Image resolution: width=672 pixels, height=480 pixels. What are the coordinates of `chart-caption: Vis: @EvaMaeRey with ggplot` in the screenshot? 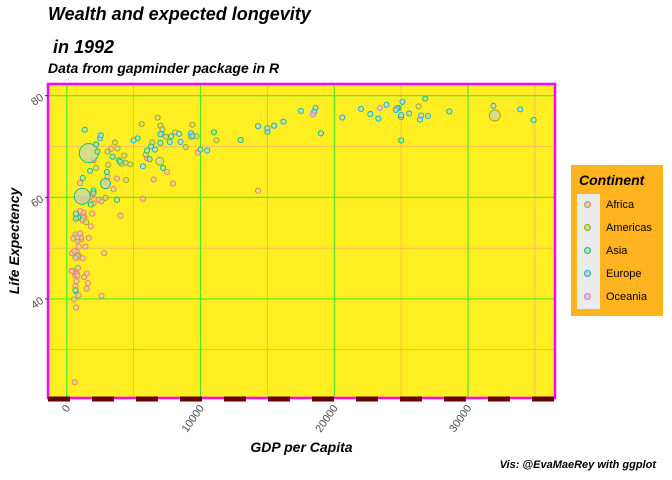 It's located at (577, 465).